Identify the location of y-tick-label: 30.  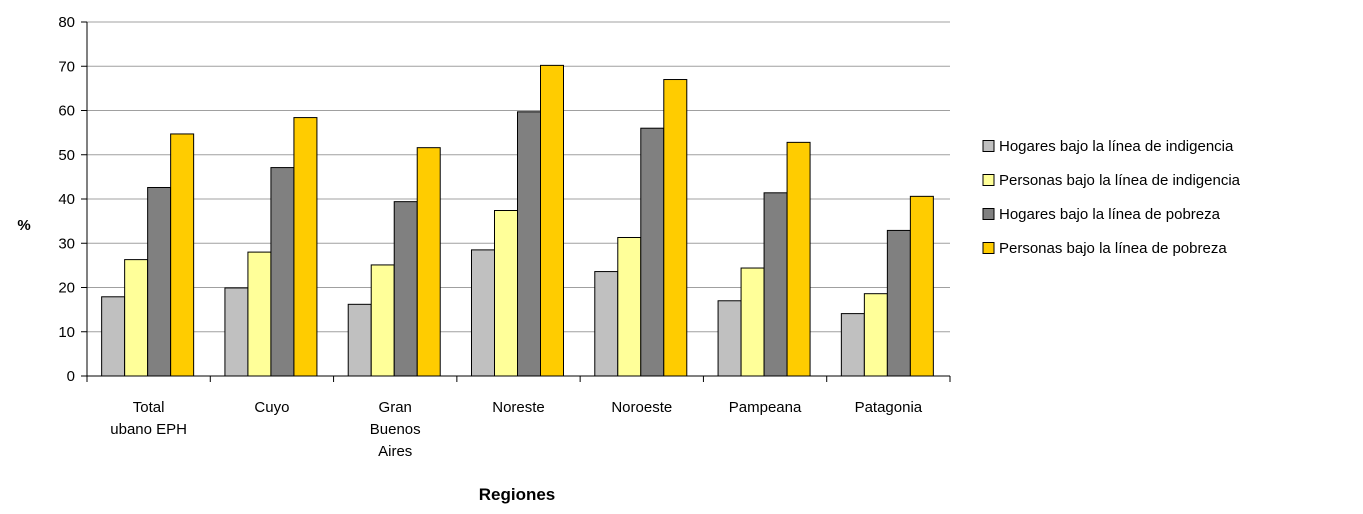
(66, 243).